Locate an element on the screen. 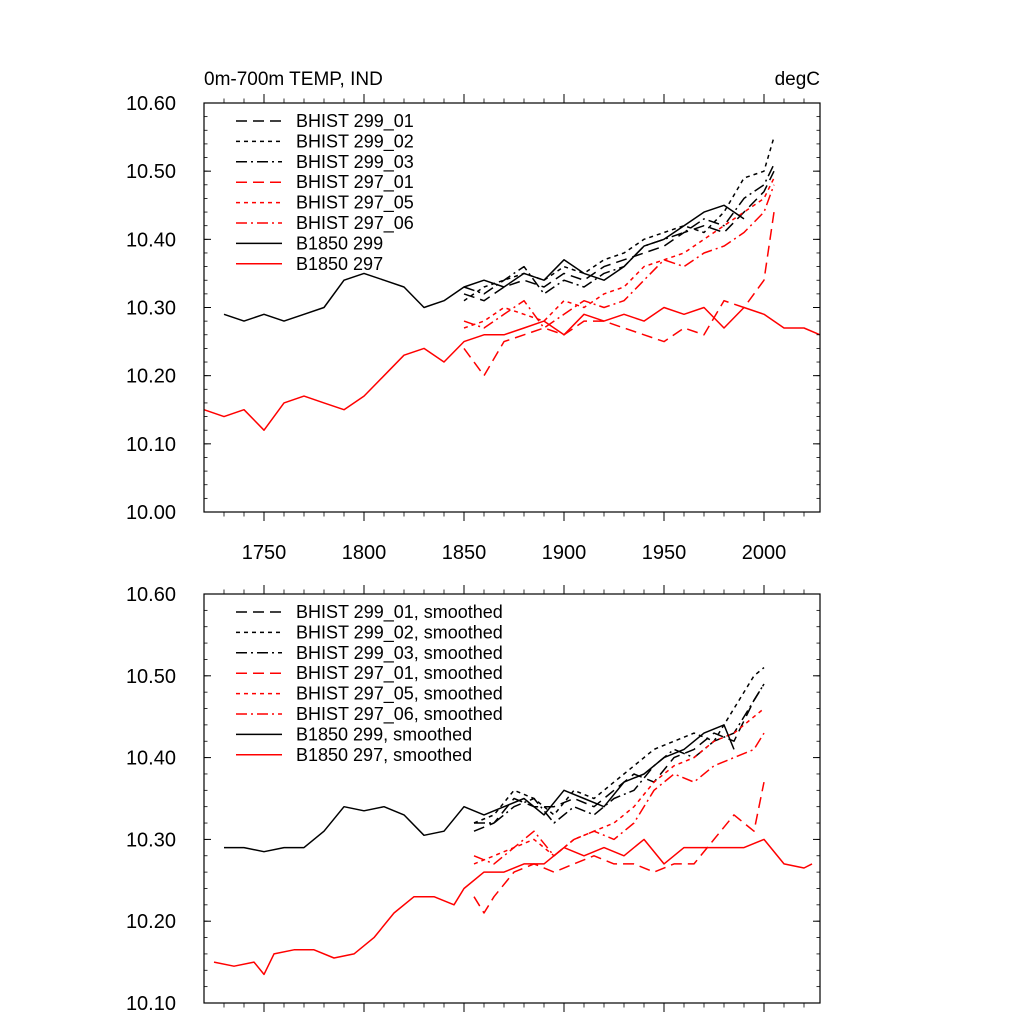 This screenshot has height=1024, width=1024. x-tick-label: 1800 is located at coordinates (364, 553).